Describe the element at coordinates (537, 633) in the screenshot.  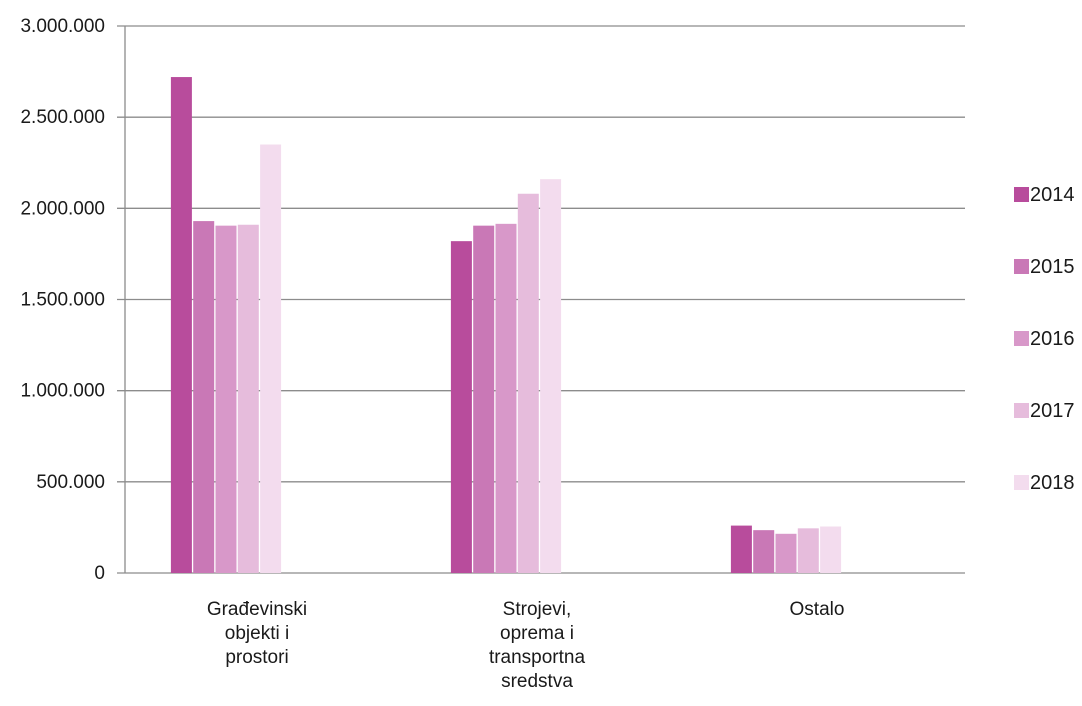
I see `x-category-label: oprema i` at that location.